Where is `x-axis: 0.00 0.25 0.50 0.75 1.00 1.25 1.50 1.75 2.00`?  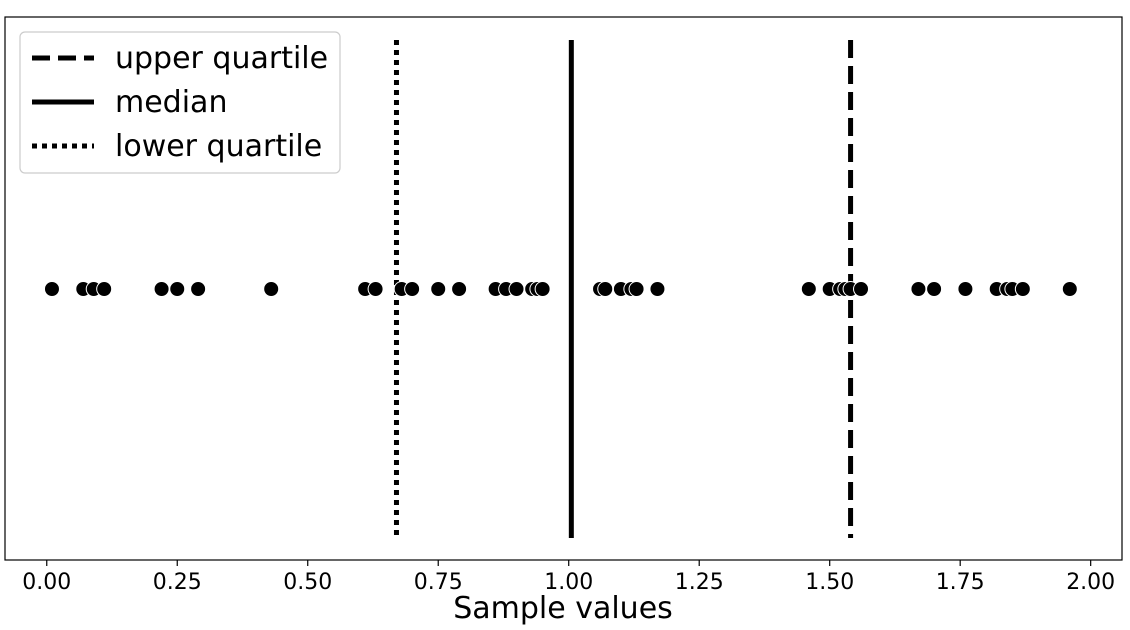
x-axis: 0.00 0.25 0.50 0.75 1.00 1.25 1.50 1.75 2.00 is located at coordinates (568, 577).